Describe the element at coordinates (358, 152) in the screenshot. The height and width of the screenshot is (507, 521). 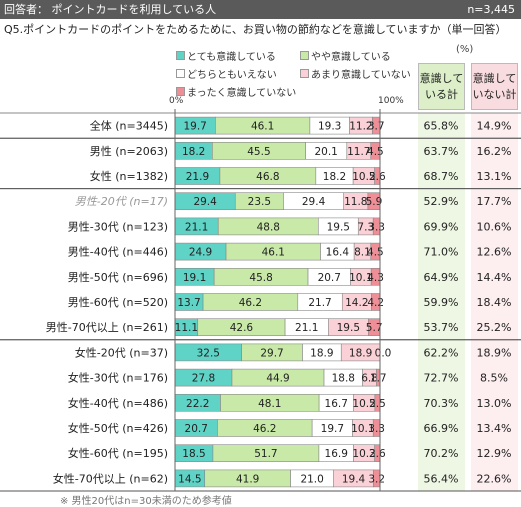
I see `data-label: 11.7` at that location.